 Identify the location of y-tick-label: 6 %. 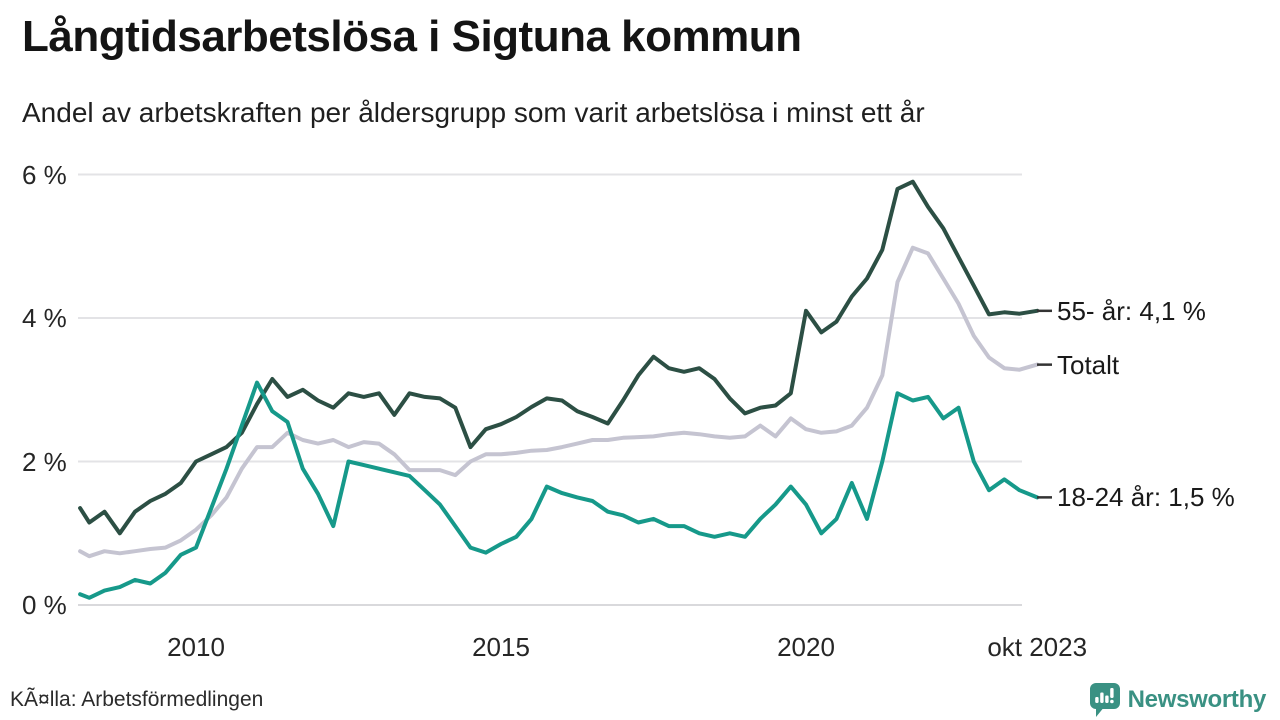
(44, 174).